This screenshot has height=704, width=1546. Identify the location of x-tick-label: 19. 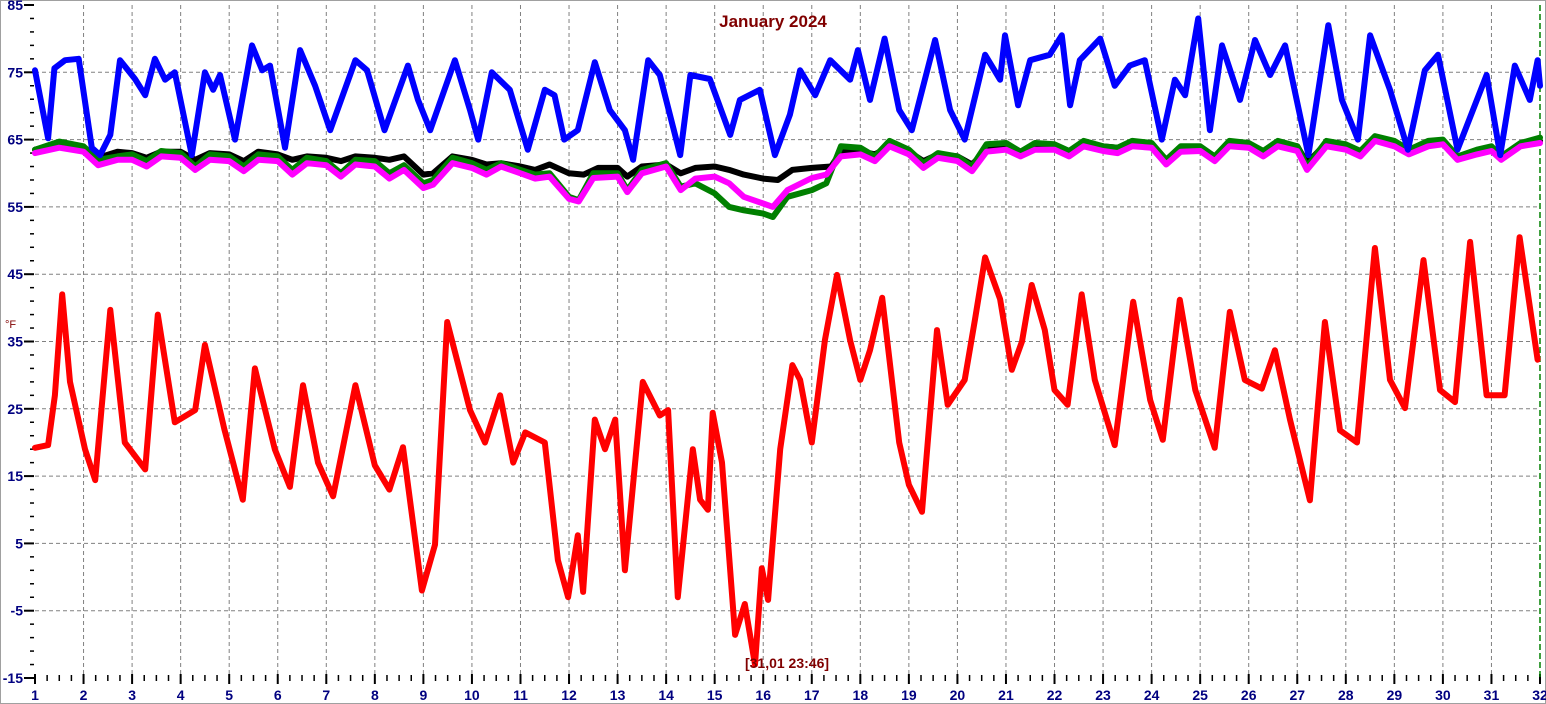
(909, 695).